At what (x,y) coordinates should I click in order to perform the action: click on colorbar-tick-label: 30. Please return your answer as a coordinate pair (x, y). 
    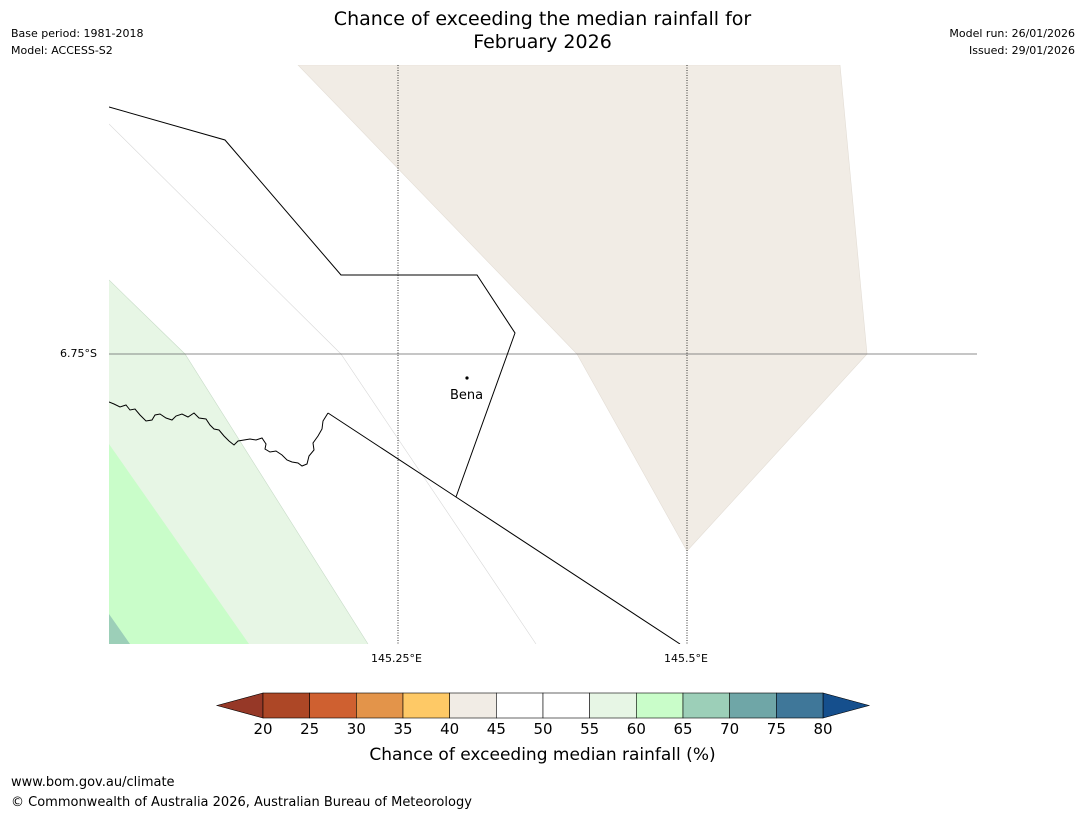
    Looking at the image, I should click on (356, 729).